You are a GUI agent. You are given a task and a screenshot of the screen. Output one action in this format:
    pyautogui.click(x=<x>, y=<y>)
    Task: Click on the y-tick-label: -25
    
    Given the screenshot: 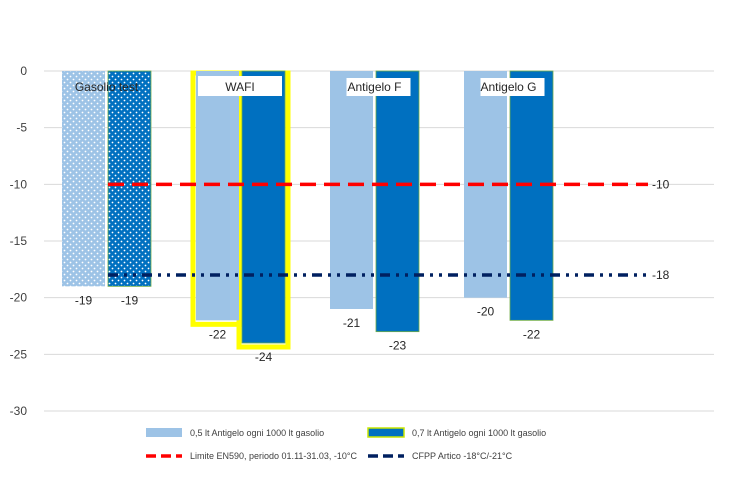 What is the action you would take?
    pyautogui.click(x=19, y=354)
    